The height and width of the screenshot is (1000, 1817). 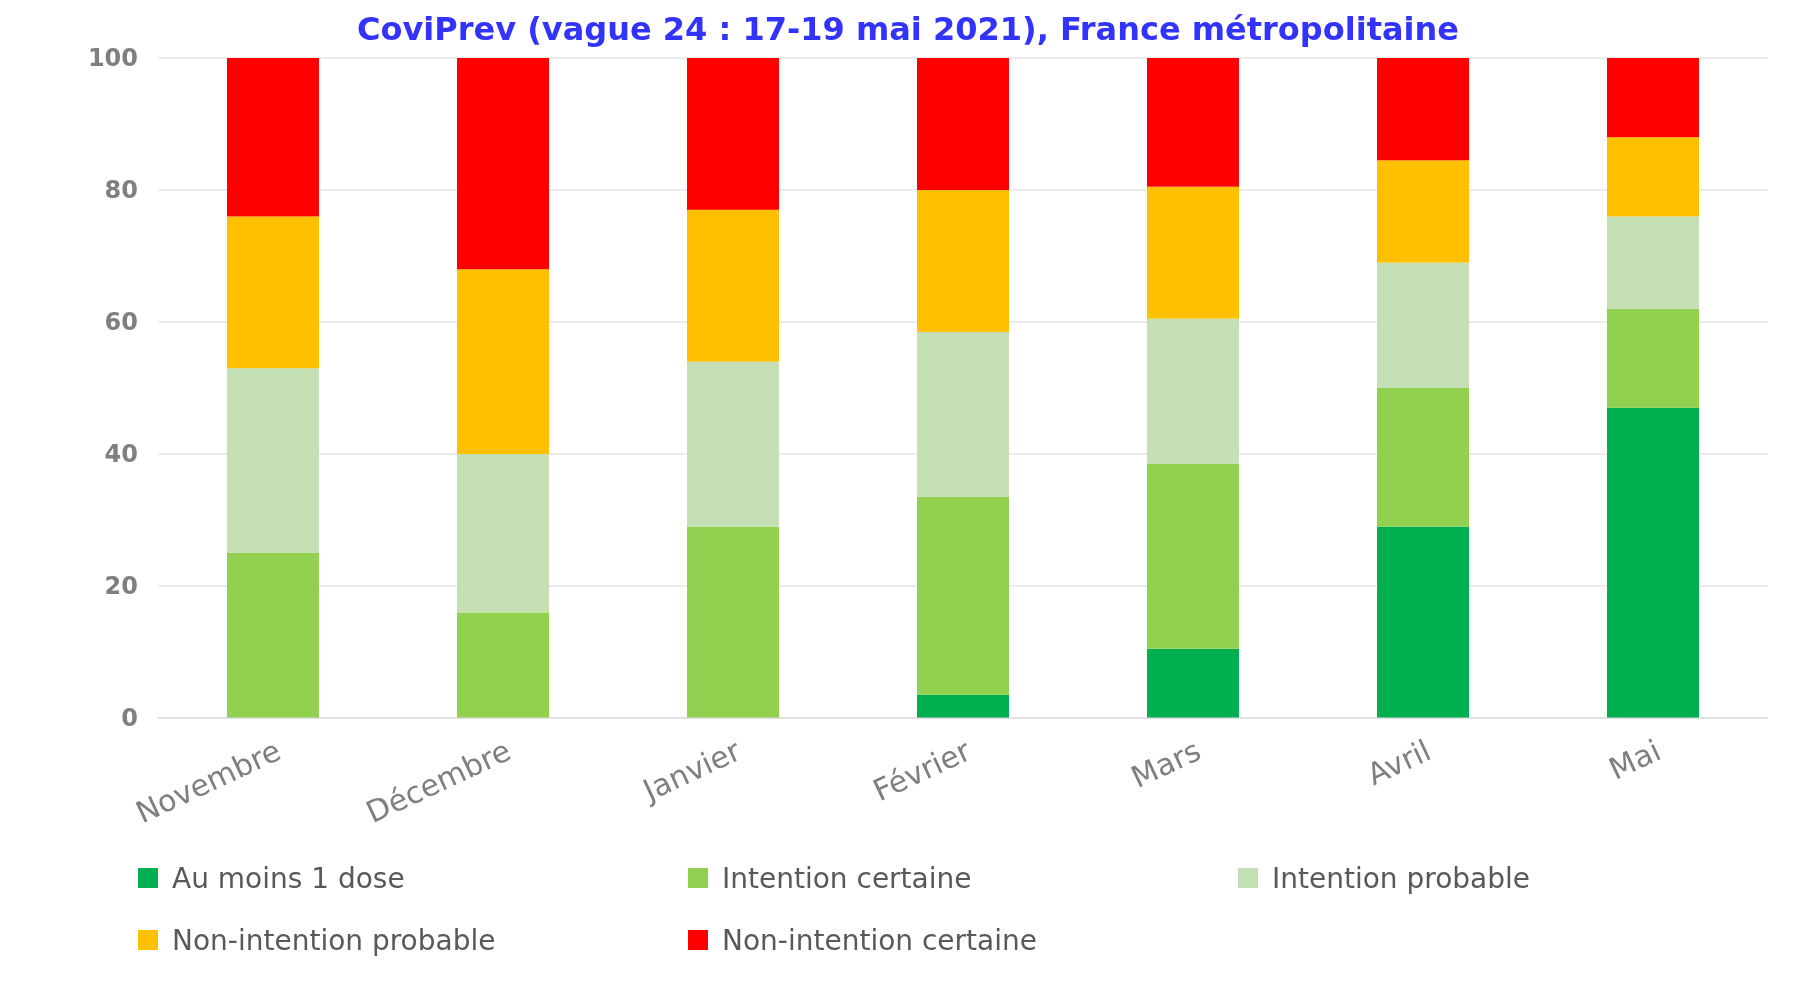 I want to click on chart-title: CoviPrev (vague 24 : 17-19 mai 2021), France métropolitaine, so click(x=908, y=29).